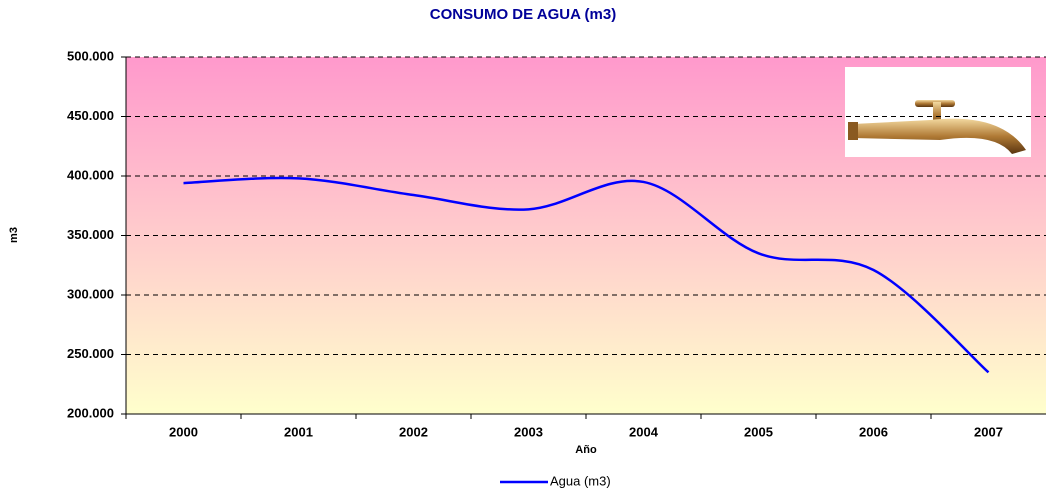 This screenshot has width=1046, height=496. What do you see at coordinates (298, 431) in the screenshot?
I see `x-tick-label: 2001` at bounding box center [298, 431].